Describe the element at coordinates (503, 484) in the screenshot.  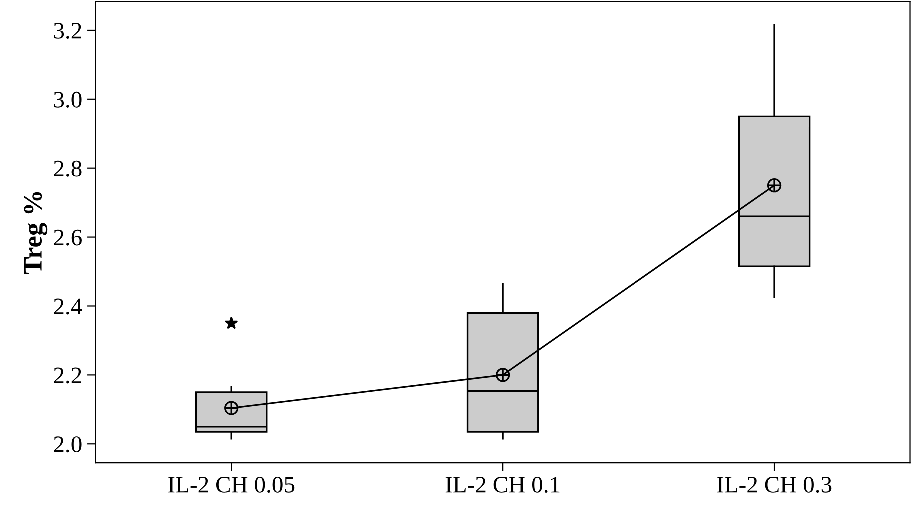
I see `x-tick-label: IL-2 CH 0.1` at that location.